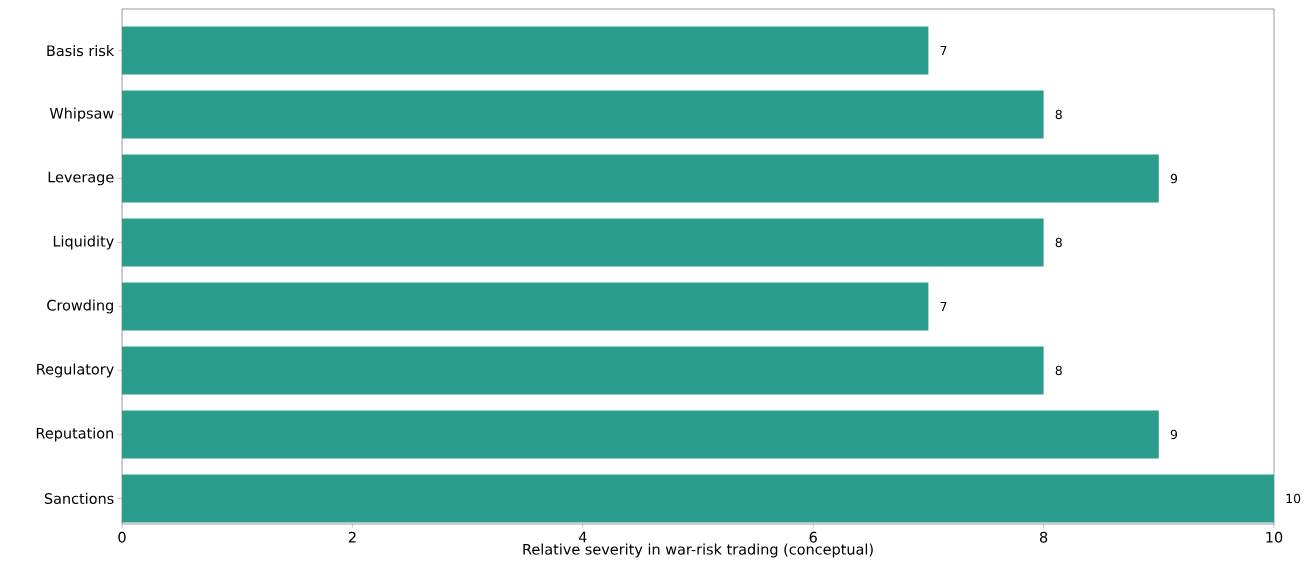 Image resolution: width=1315 pixels, height=582 pixels. I want to click on x-tick-label: 8, so click(1043, 537).